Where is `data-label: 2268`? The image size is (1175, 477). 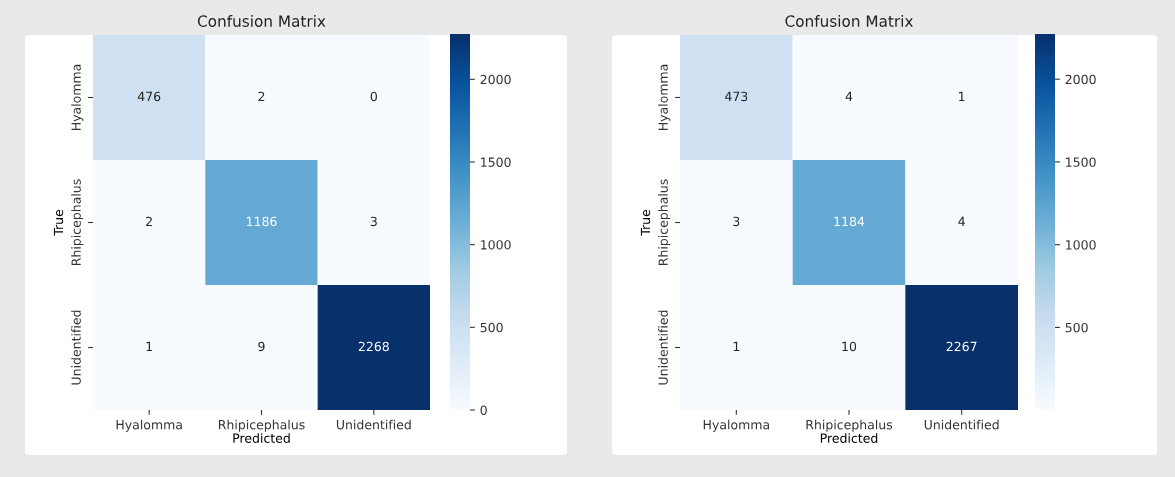
data-label: 2268 is located at coordinates (373, 346).